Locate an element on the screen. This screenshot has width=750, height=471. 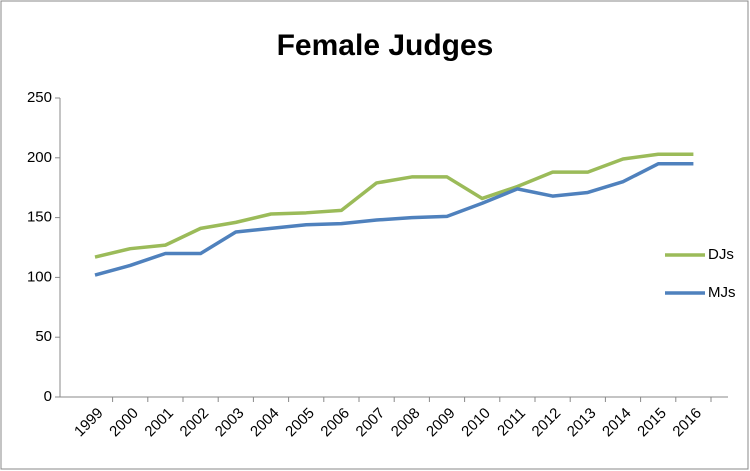
y-tick-label: 250 is located at coordinates (39, 97).